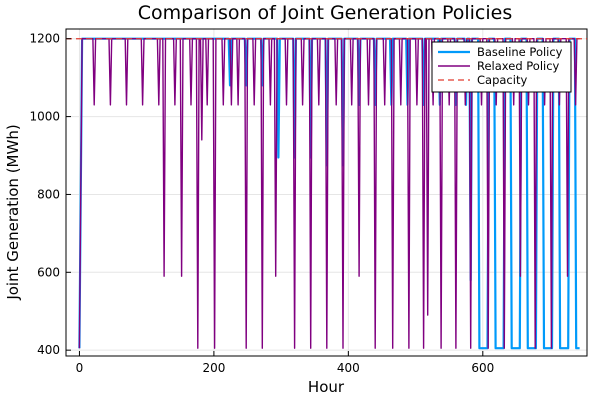 The image size is (600, 400). What do you see at coordinates (326, 387) in the screenshot?
I see `x-axis-label: Hour` at bounding box center [326, 387].